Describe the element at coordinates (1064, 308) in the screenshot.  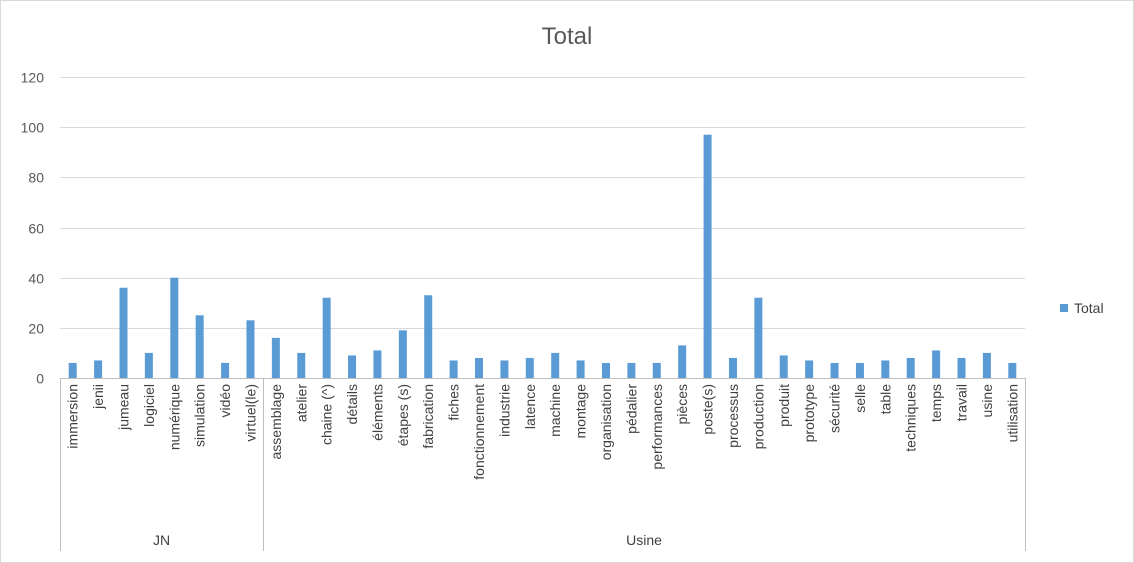
I see `legend-swatch` at that location.